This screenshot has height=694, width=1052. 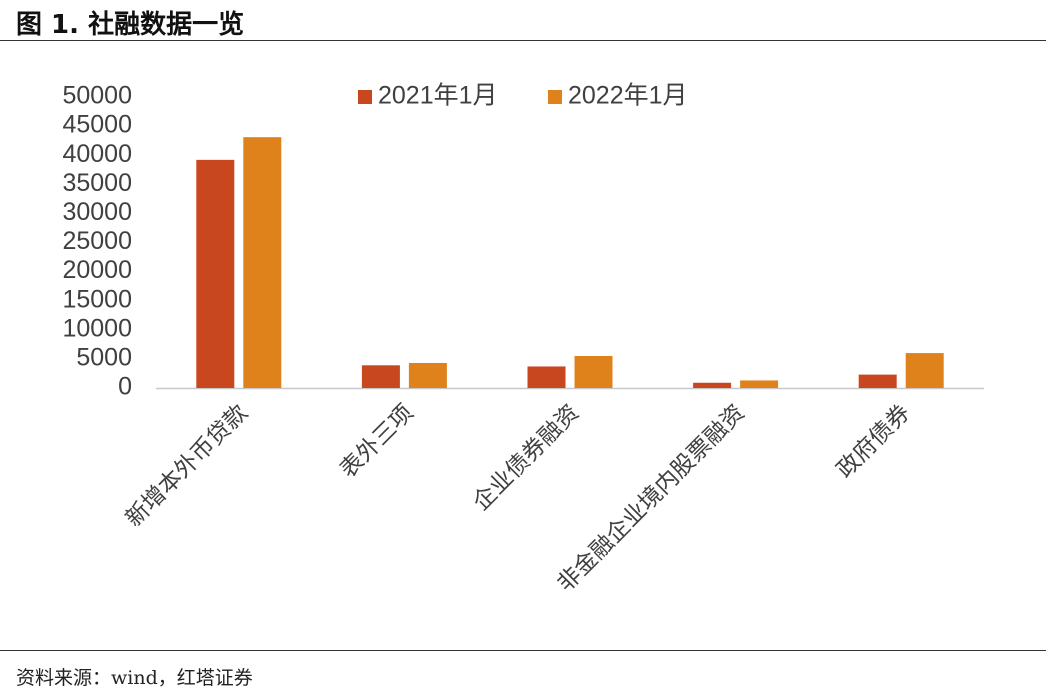 What do you see at coordinates (134, 678) in the screenshot?
I see `figure-source: 资料来源：wind，红塔证券` at bounding box center [134, 678].